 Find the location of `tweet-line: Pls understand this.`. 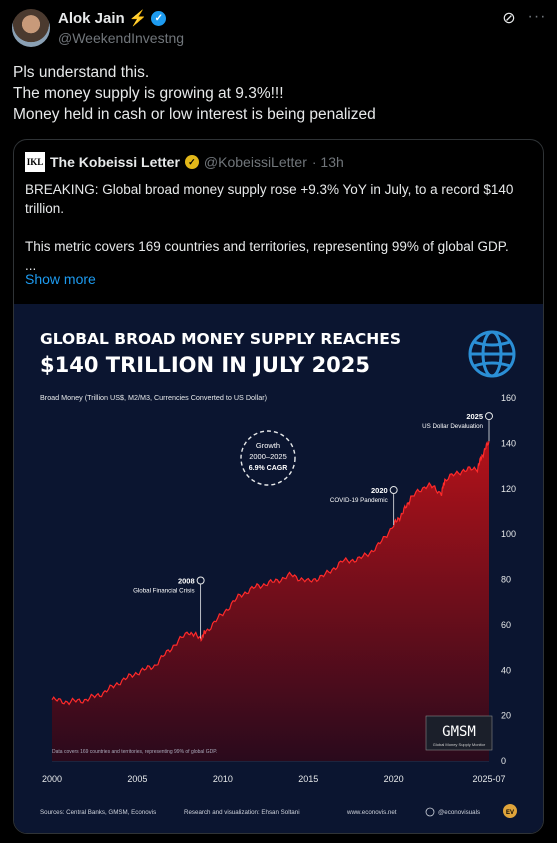

tweet-line: Pls understand this. is located at coordinates (81, 72).